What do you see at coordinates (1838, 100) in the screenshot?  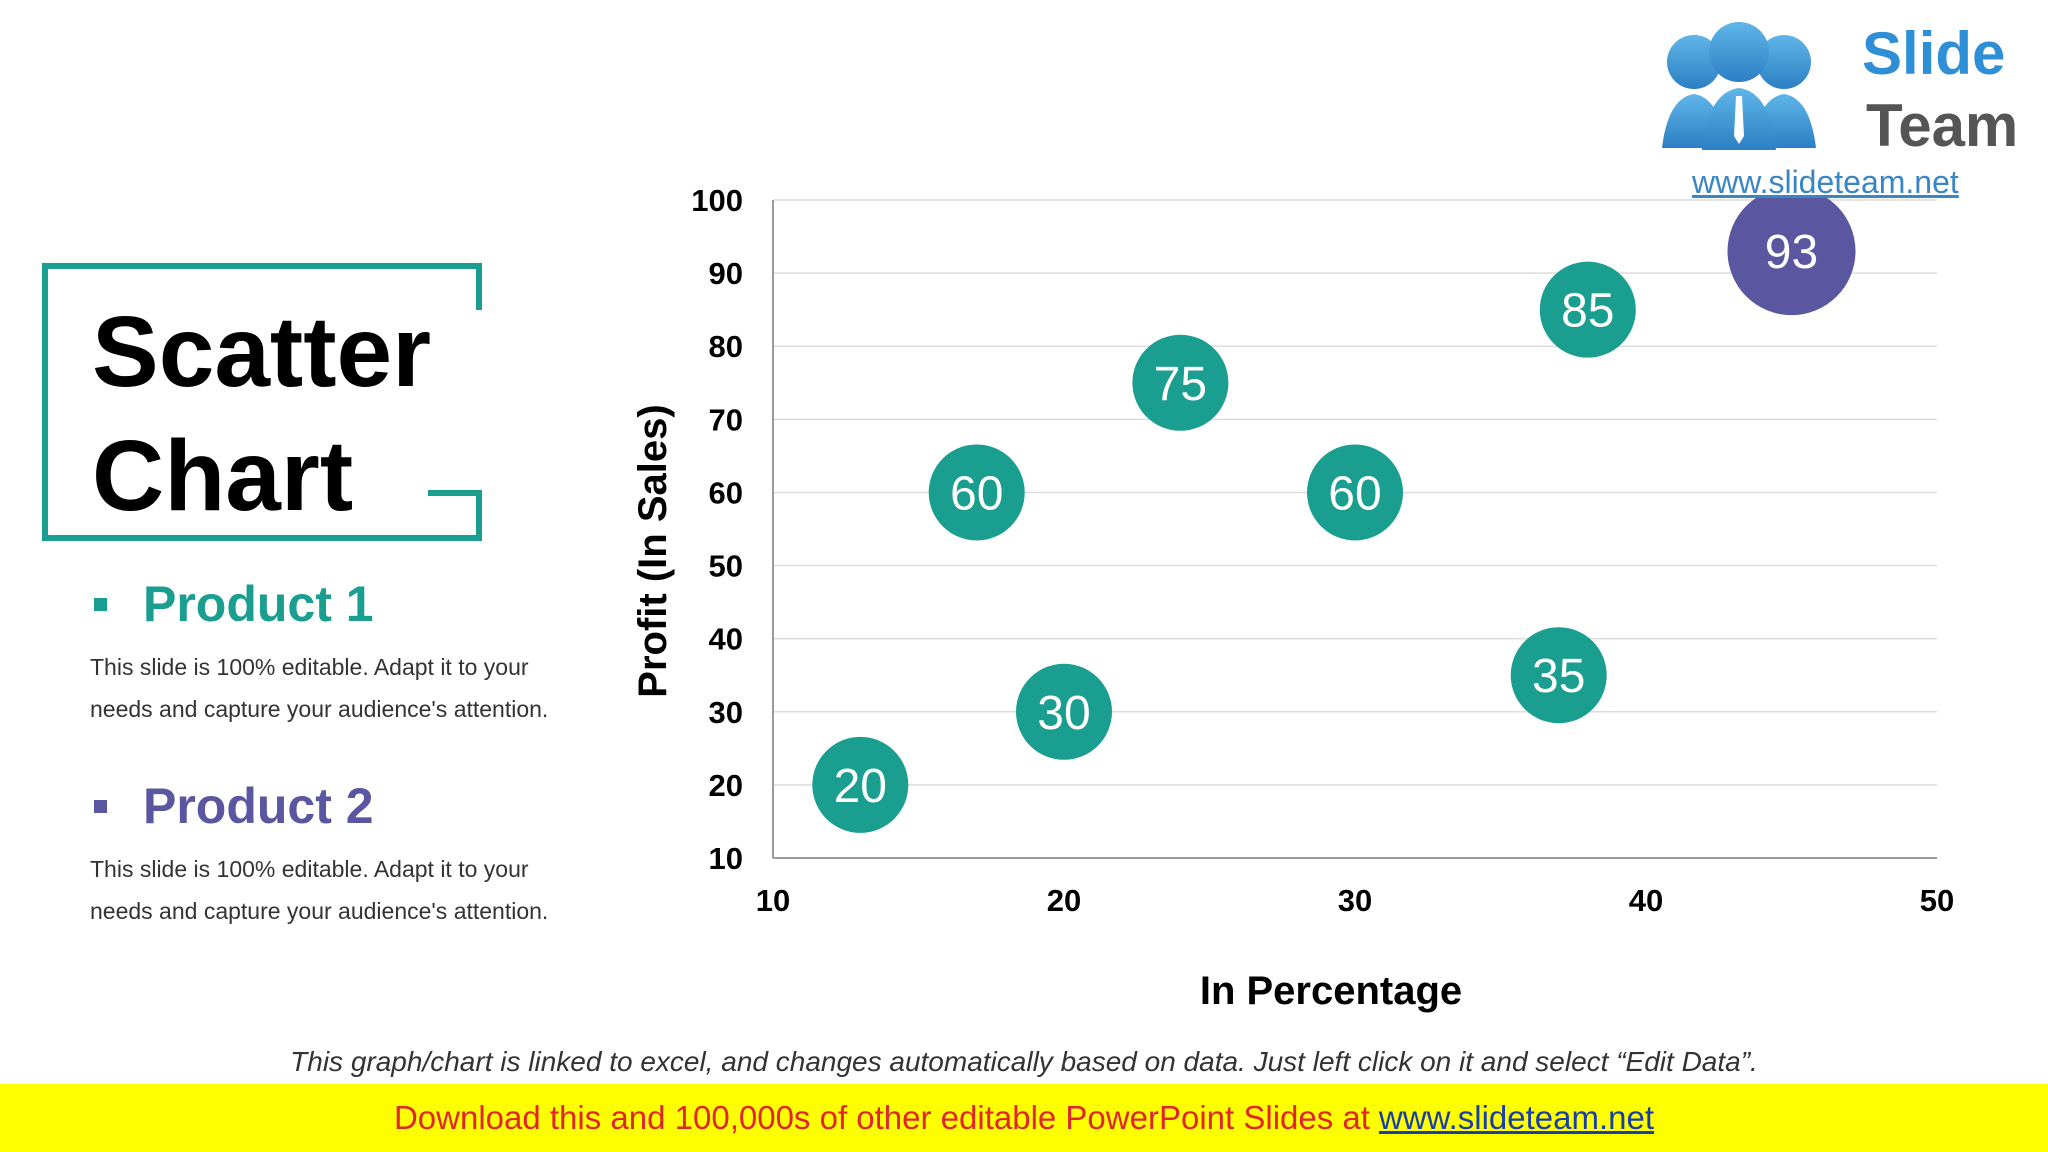 I see `slideteam-logo: Slide Team www.slideteam.net` at bounding box center [1838, 100].